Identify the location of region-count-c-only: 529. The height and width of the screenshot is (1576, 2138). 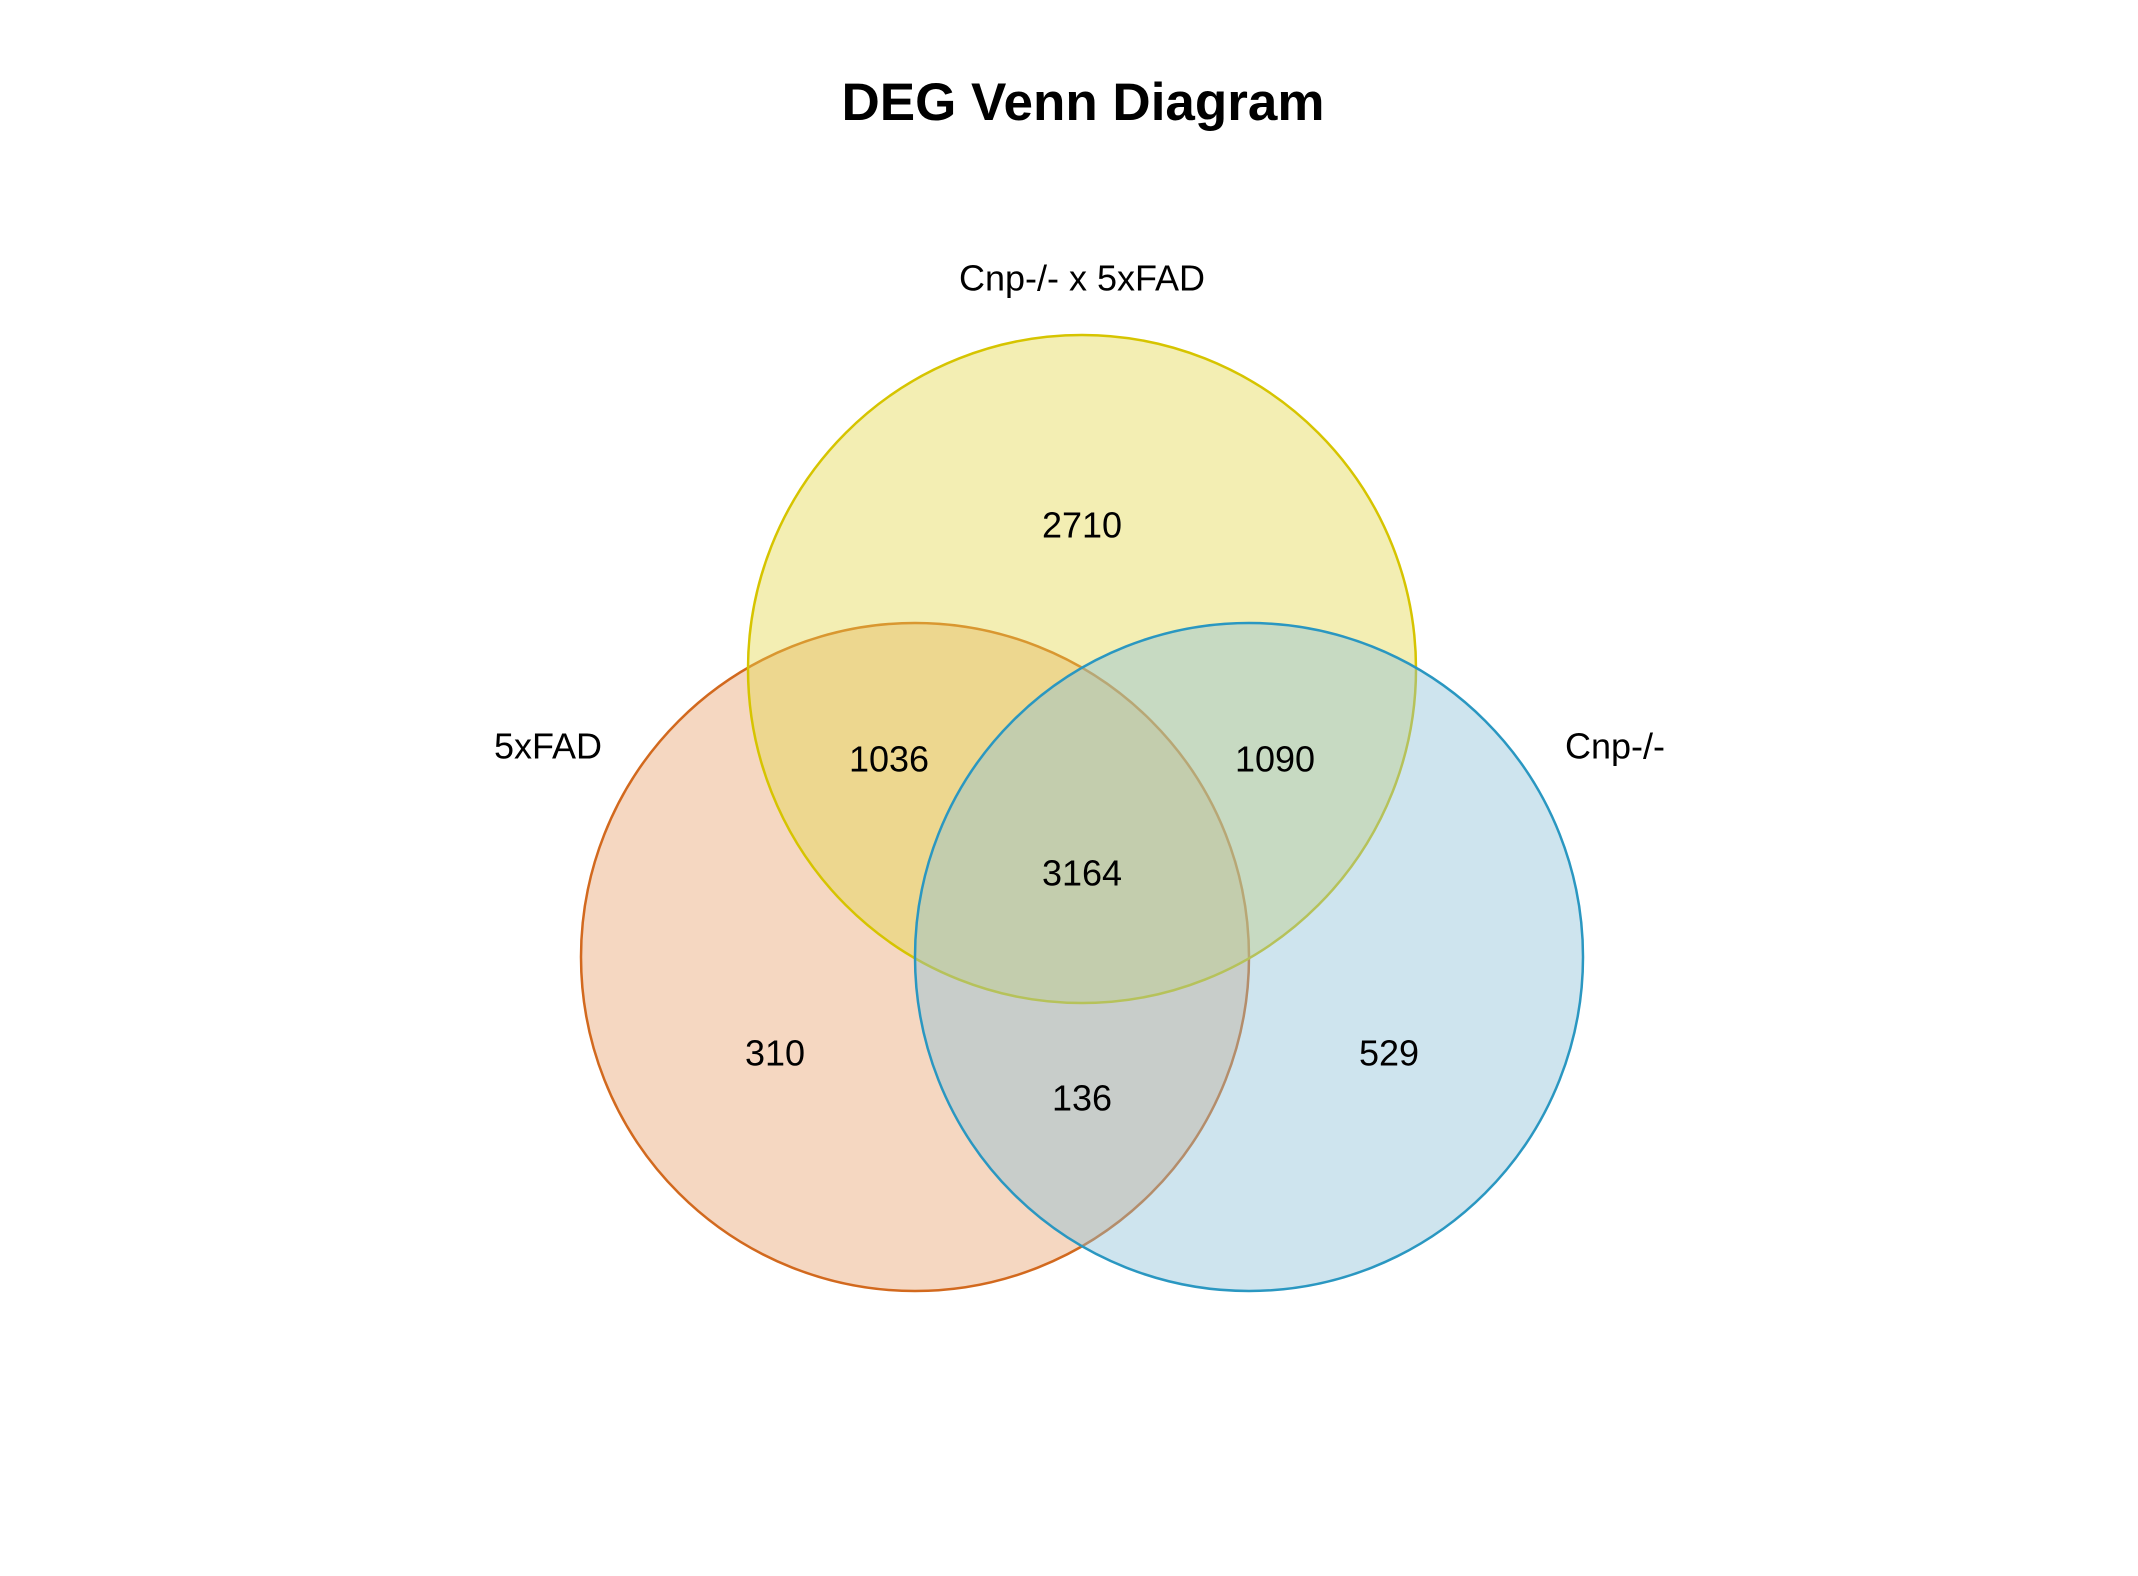
(1389, 1053).